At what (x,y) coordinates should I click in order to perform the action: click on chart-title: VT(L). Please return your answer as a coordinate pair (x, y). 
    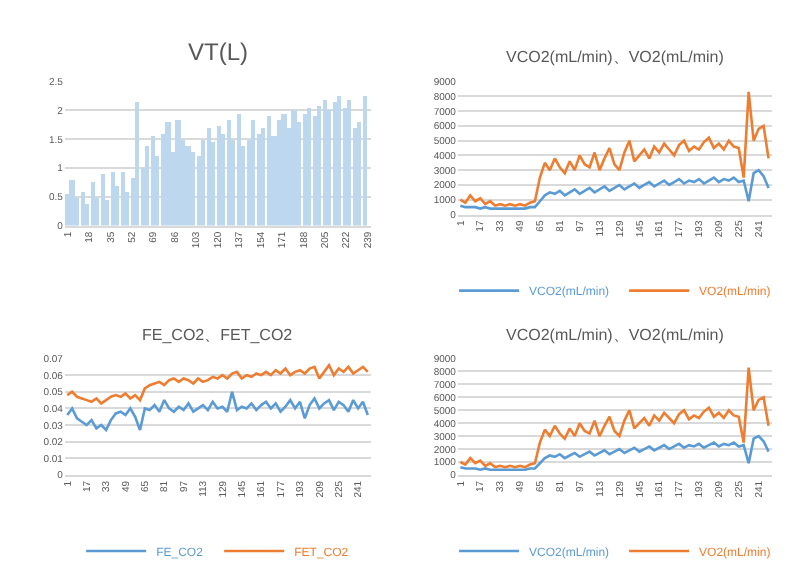
    Looking at the image, I should click on (218, 52).